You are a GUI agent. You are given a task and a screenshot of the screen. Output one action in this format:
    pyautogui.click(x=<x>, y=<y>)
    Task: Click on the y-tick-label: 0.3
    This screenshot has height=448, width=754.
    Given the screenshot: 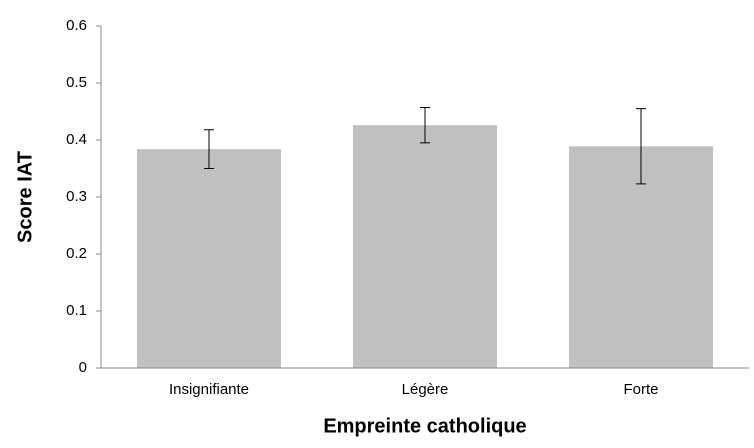 What is the action you would take?
    pyautogui.click(x=76, y=196)
    